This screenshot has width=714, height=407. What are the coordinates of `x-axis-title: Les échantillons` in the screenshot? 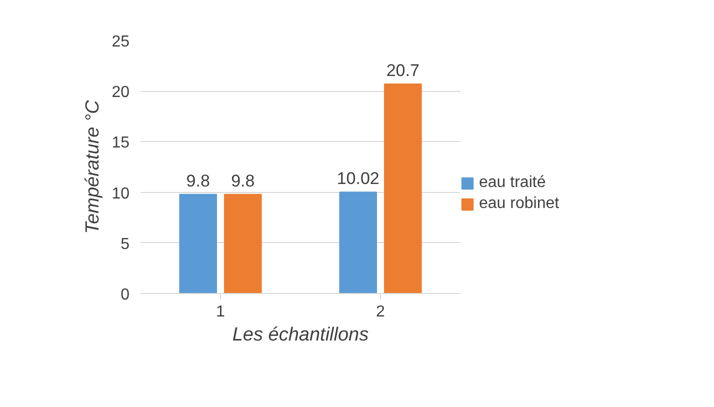 It's located at (301, 335).